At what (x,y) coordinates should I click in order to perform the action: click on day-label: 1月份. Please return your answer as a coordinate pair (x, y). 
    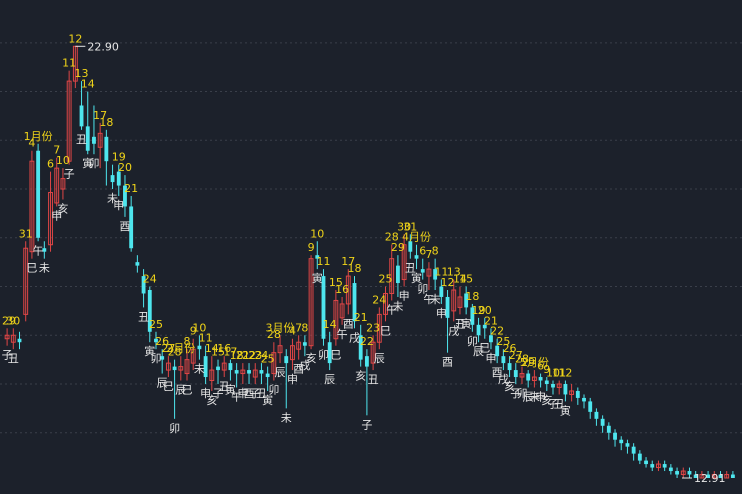
    Looking at the image, I should click on (38, 136).